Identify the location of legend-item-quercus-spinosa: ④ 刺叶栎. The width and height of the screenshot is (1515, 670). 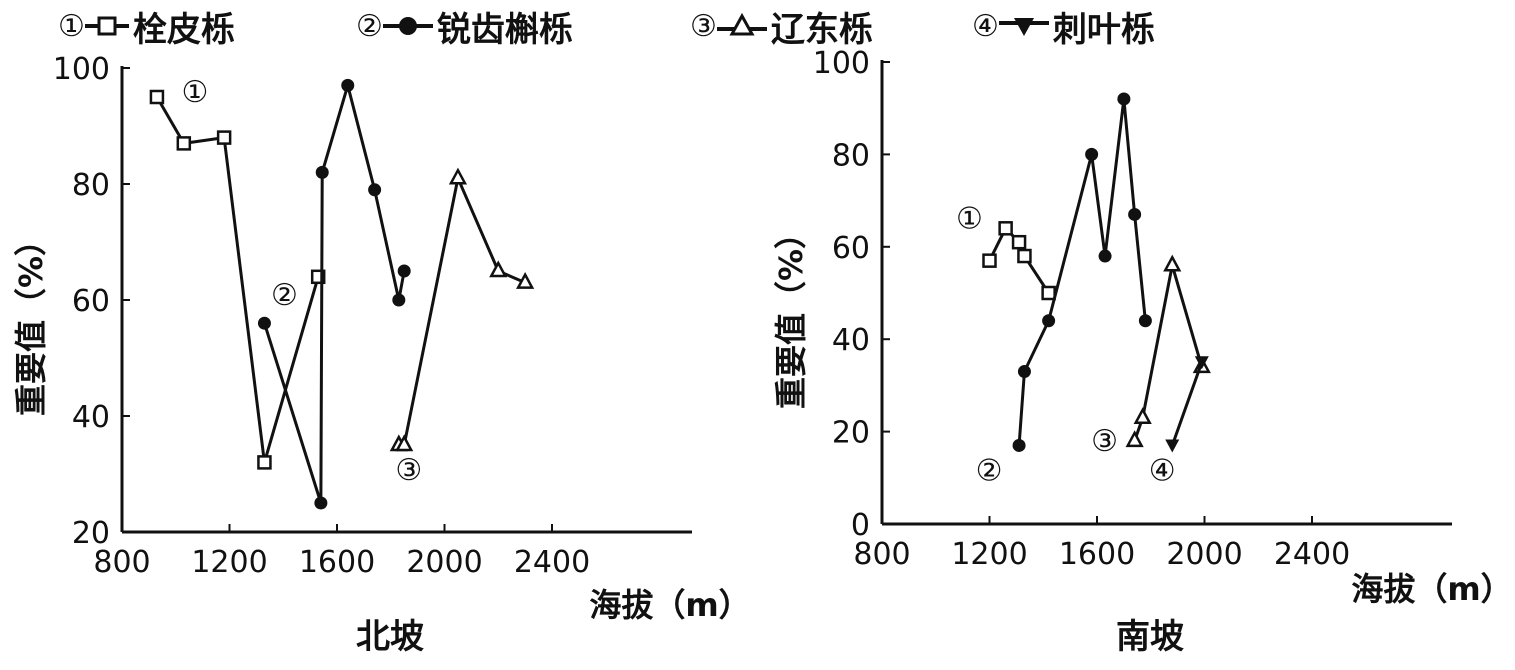
(1063, 27).